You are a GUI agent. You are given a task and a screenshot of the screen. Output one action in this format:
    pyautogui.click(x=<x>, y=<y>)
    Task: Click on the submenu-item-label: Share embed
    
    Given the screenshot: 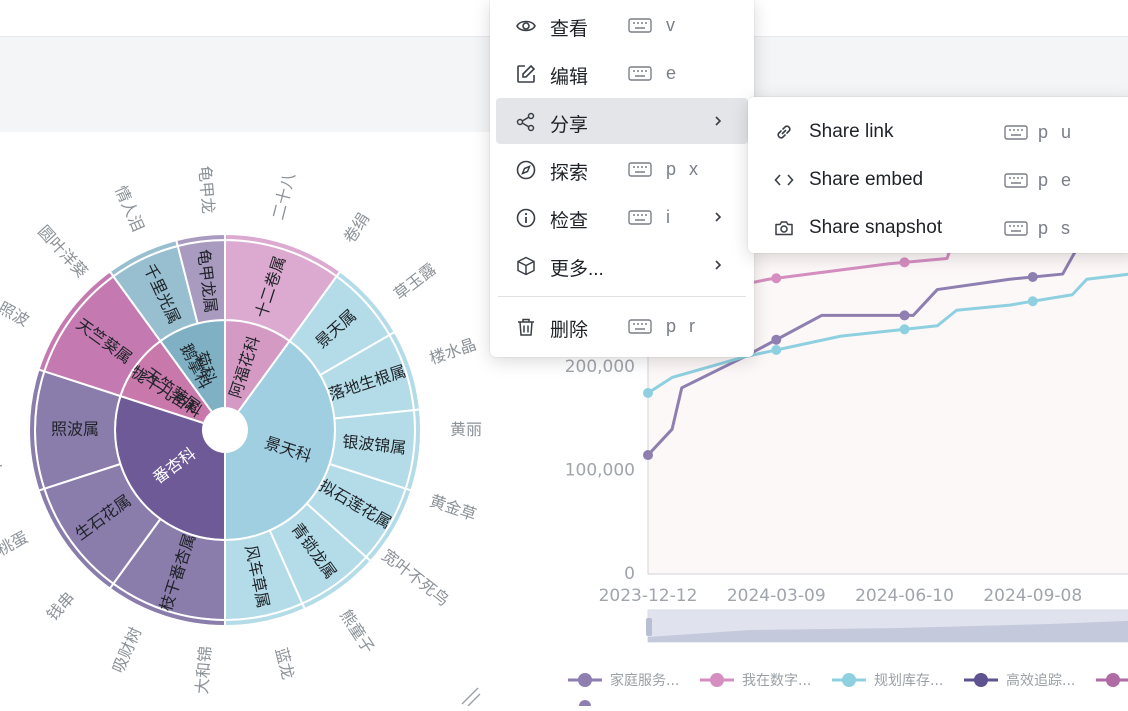 What is the action you would take?
    pyautogui.click(x=866, y=179)
    